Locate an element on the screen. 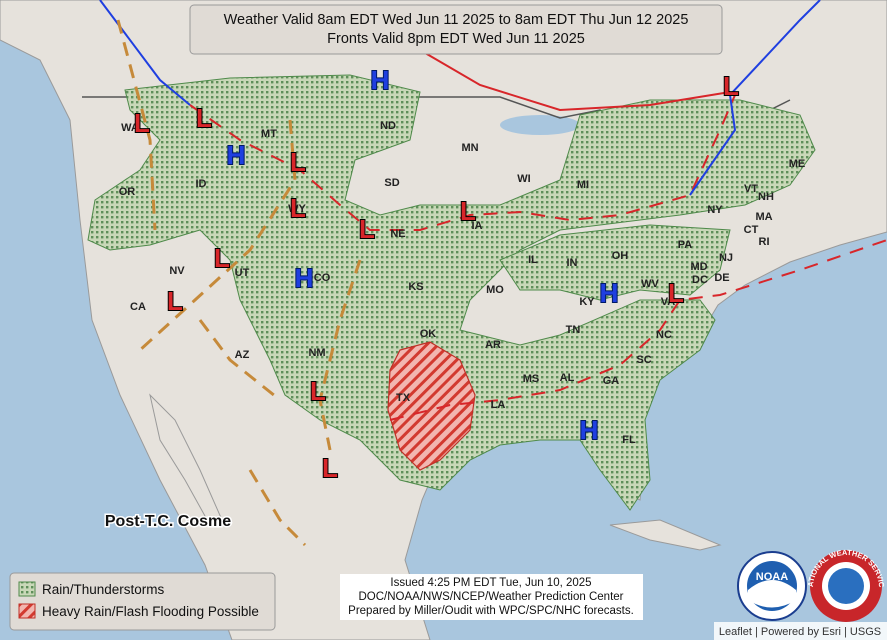 The width and height of the screenshot is (887, 640). state-label: AZ is located at coordinates (242, 355).